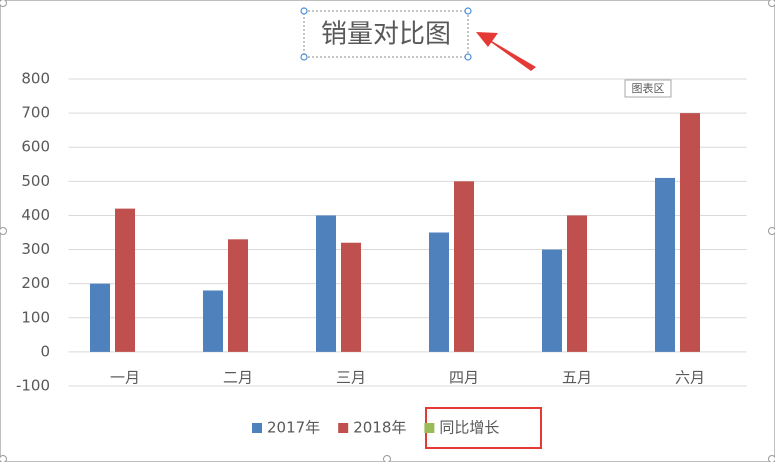  What do you see at coordinates (33, 386) in the screenshot?
I see `y-tick-label: -100` at bounding box center [33, 386].